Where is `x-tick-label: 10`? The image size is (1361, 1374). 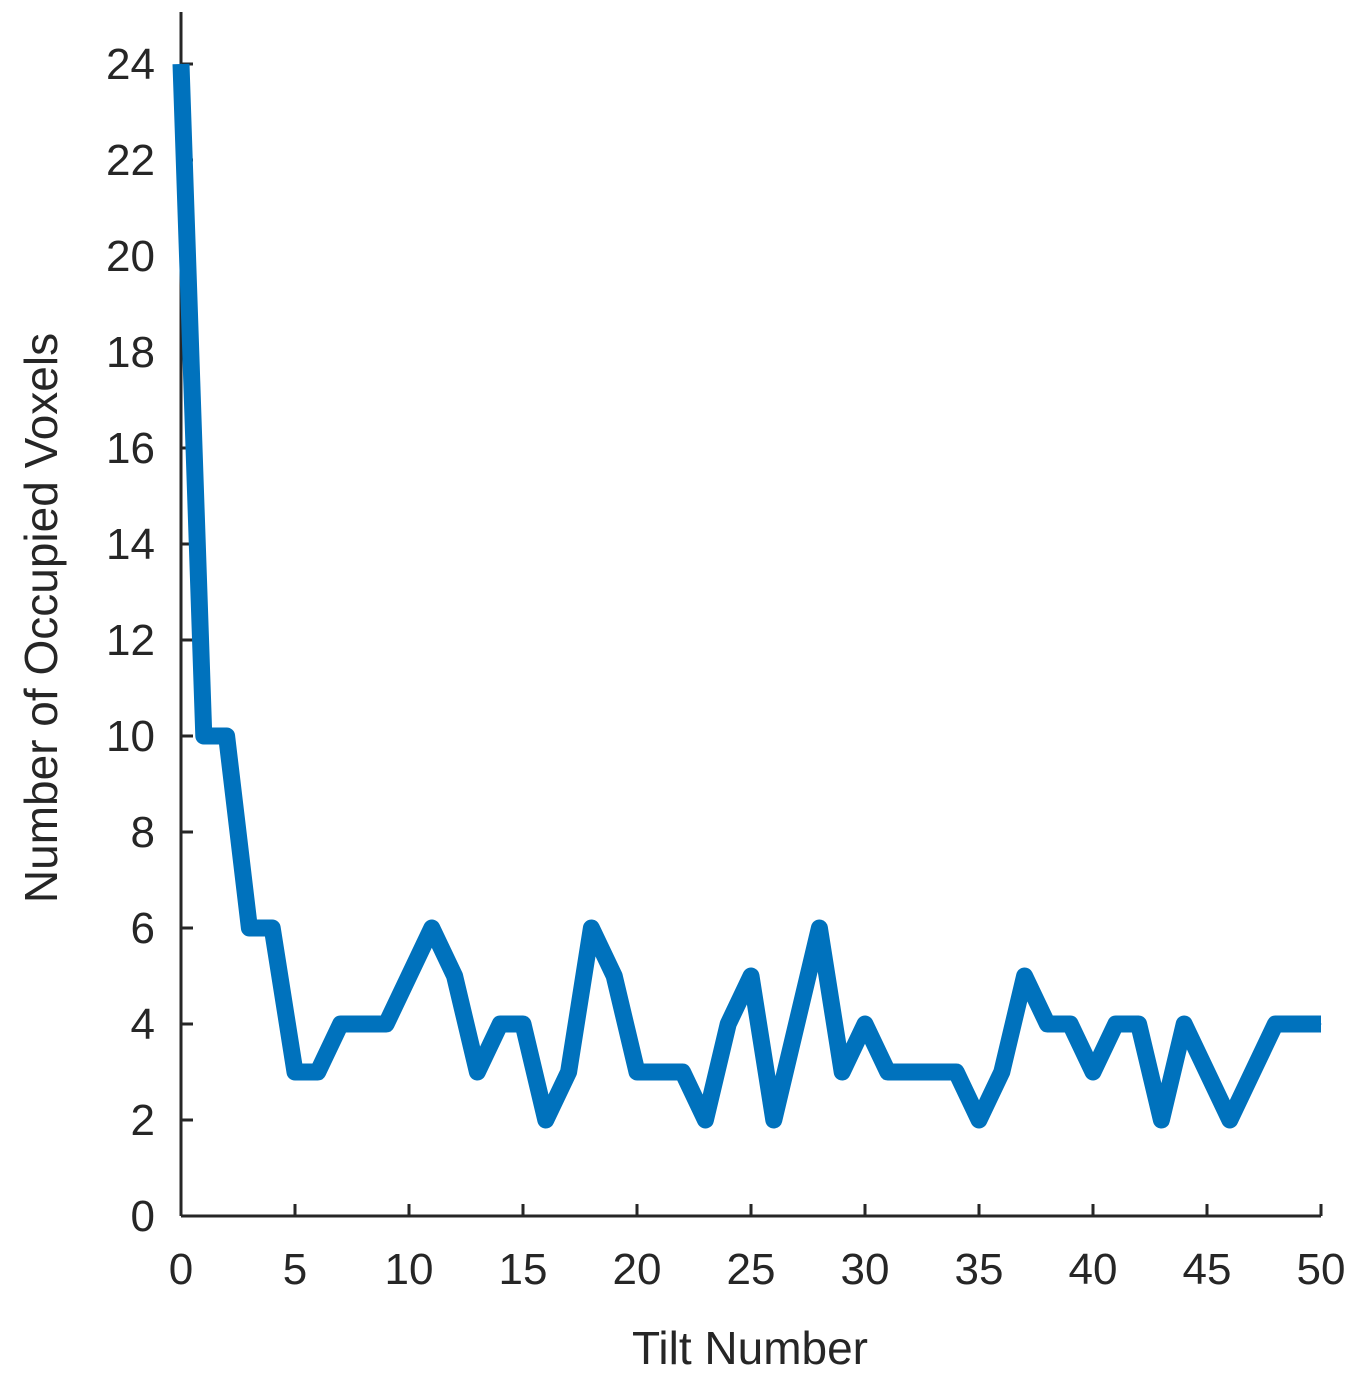
x-tick-label: 10 is located at coordinates (409, 1269).